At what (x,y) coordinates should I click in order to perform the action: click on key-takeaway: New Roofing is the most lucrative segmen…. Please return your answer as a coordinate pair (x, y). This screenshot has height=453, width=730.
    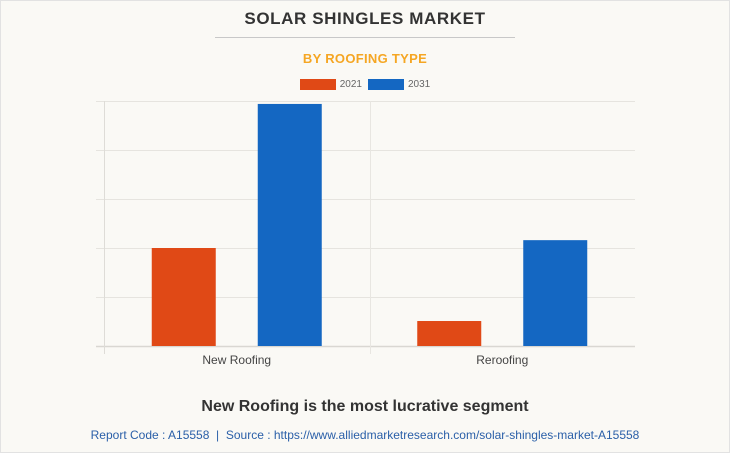
    Looking at the image, I should click on (365, 406).